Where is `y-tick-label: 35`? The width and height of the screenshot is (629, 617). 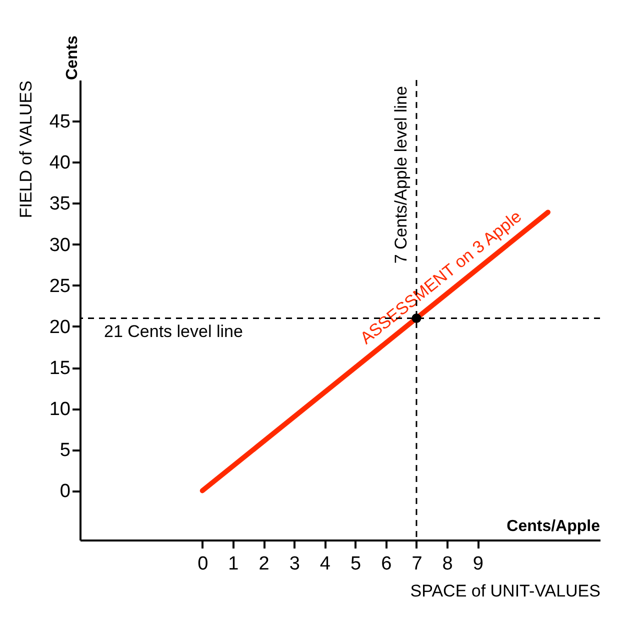
y-tick-label: 35 is located at coordinates (59, 204).